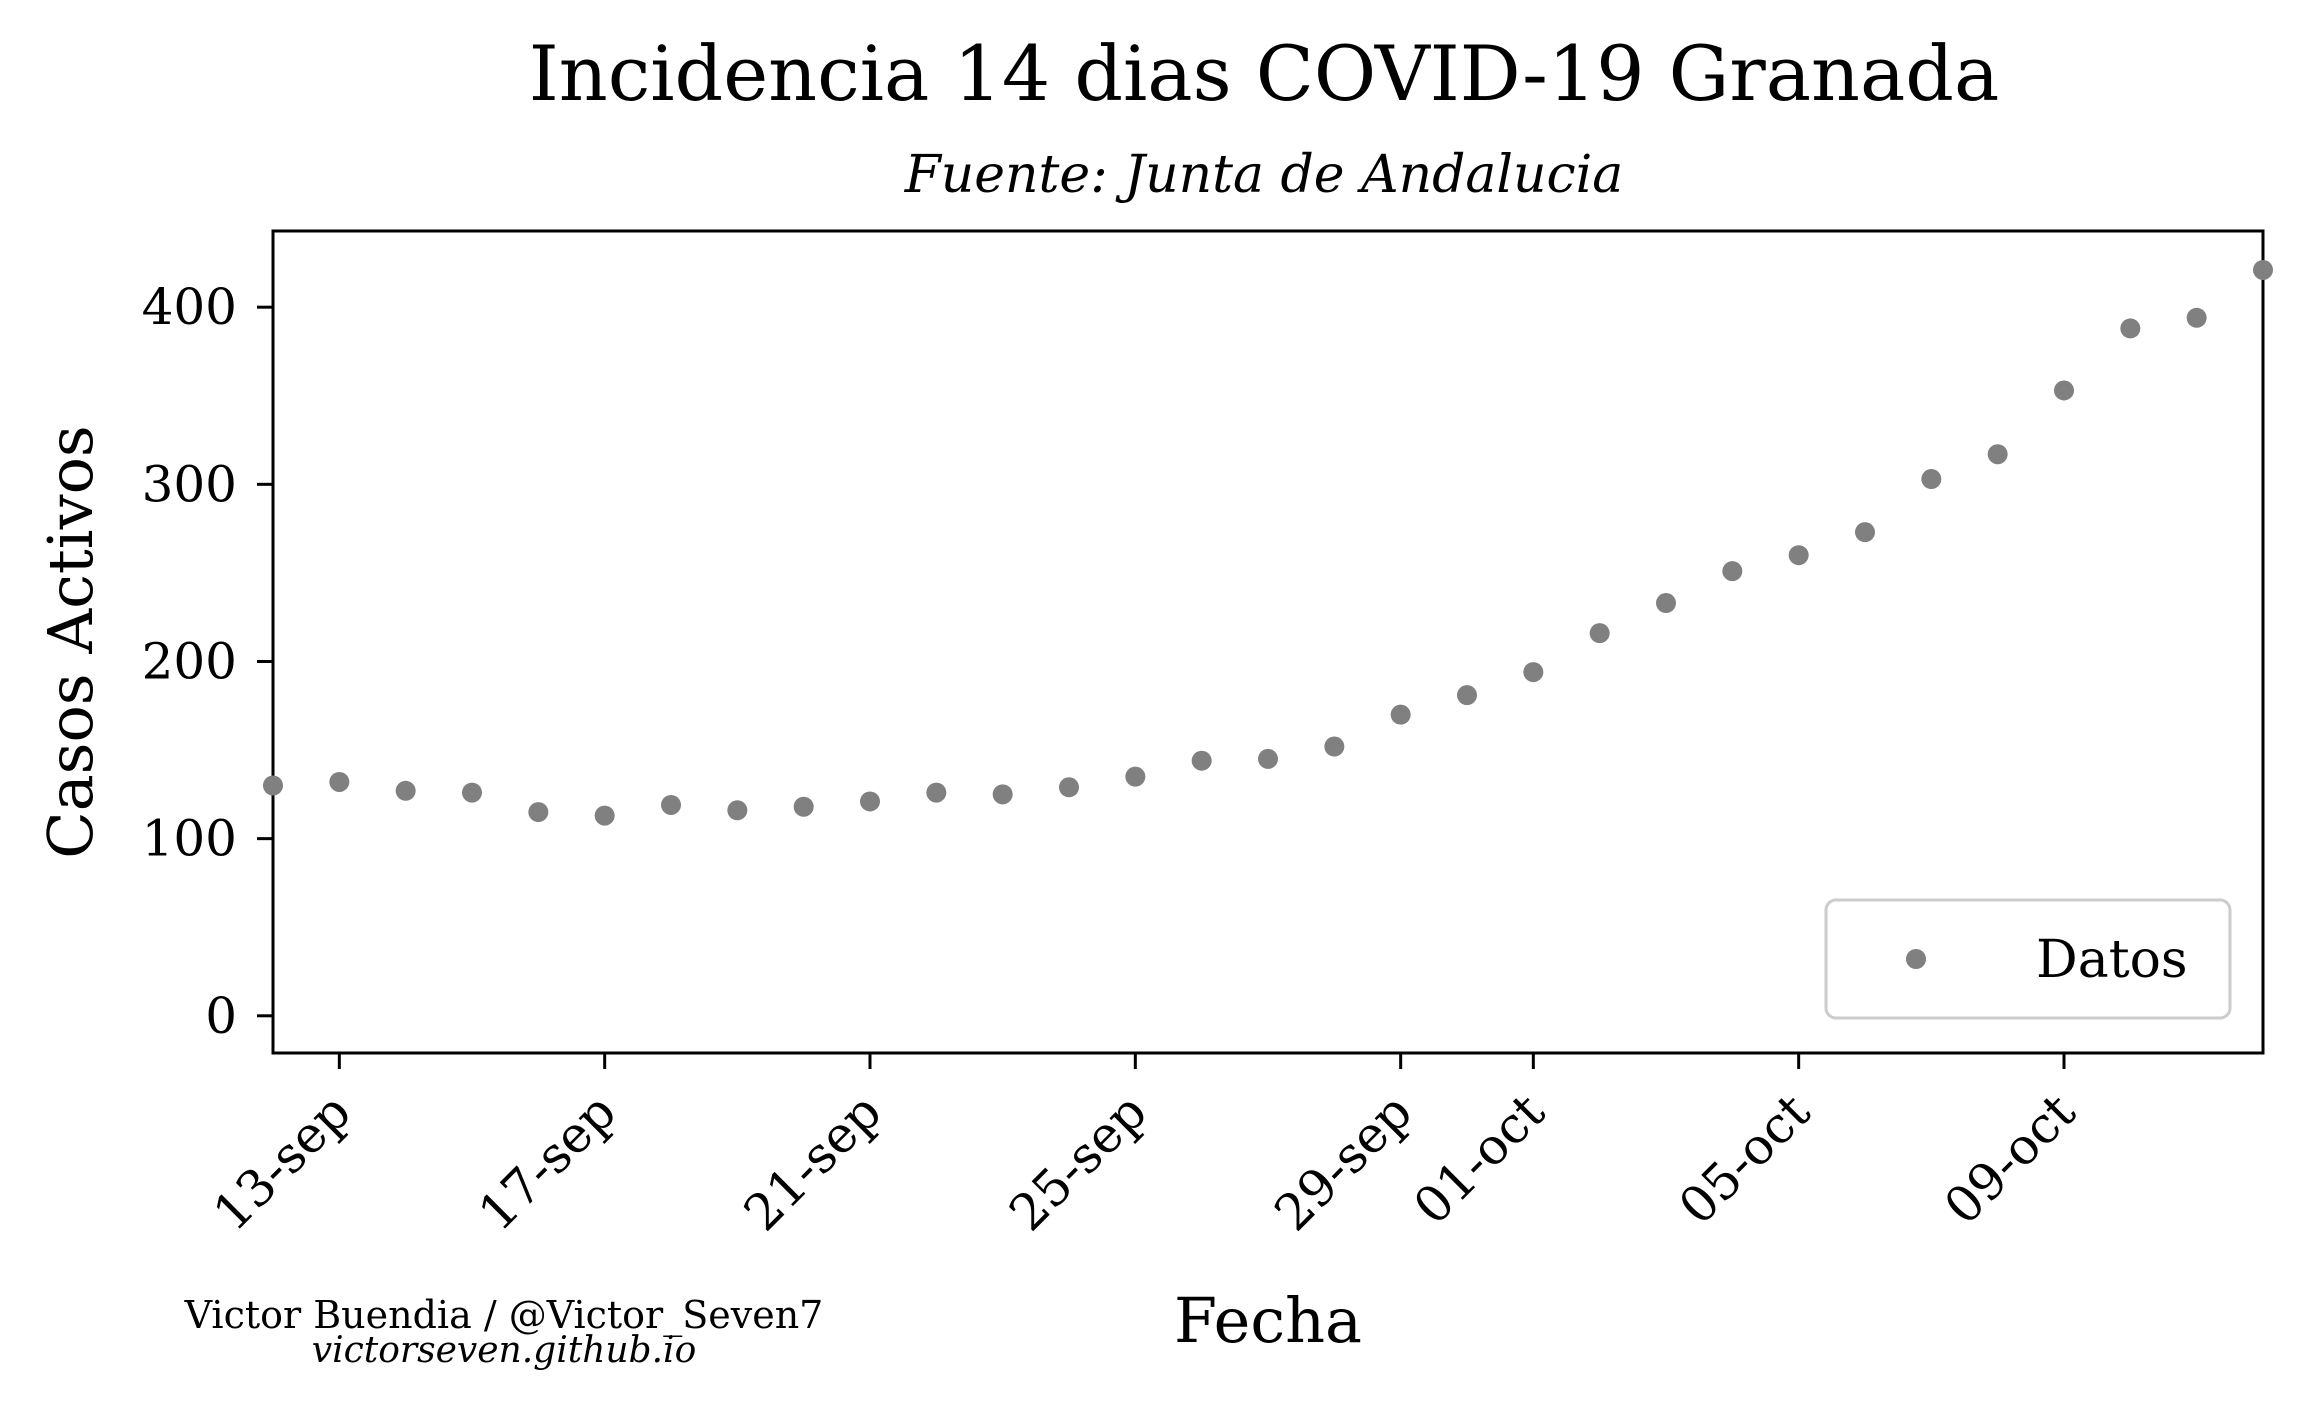 Image resolution: width=2304 pixels, height=1410 pixels. Describe the element at coordinates (813, 1162) in the screenshot. I see `x-tick-label: 21-sep` at that location.